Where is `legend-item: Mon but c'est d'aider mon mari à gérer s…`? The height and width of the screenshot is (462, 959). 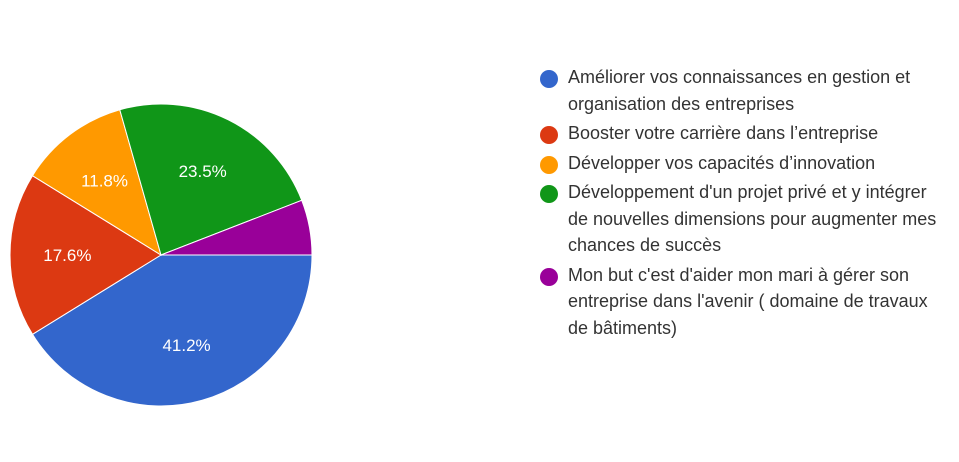
legend-item: Mon but c'est d'aider mon mari à gérer s… is located at coordinates (740, 302).